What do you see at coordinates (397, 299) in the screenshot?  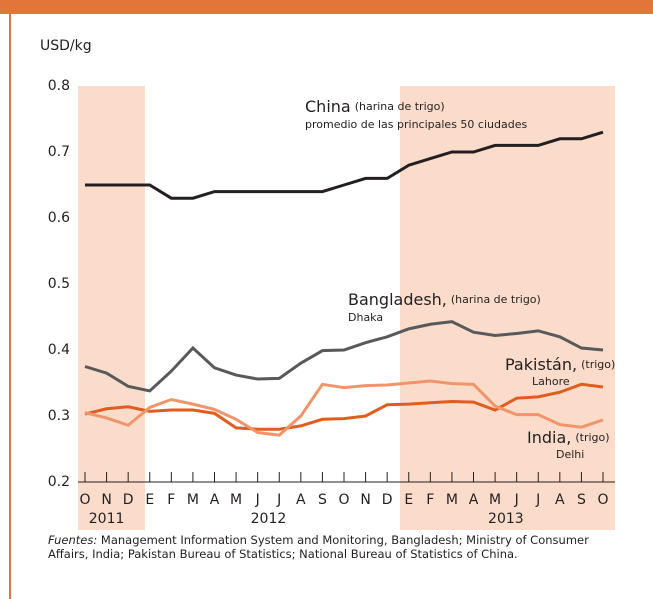 I see `series-name: Bangladesh,` at bounding box center [397, 299].